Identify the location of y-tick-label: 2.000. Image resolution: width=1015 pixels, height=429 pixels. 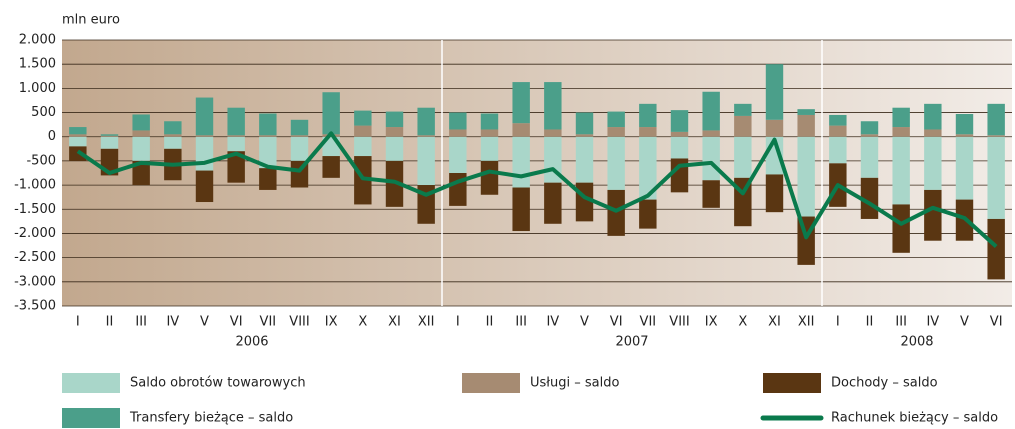
(37, 40).